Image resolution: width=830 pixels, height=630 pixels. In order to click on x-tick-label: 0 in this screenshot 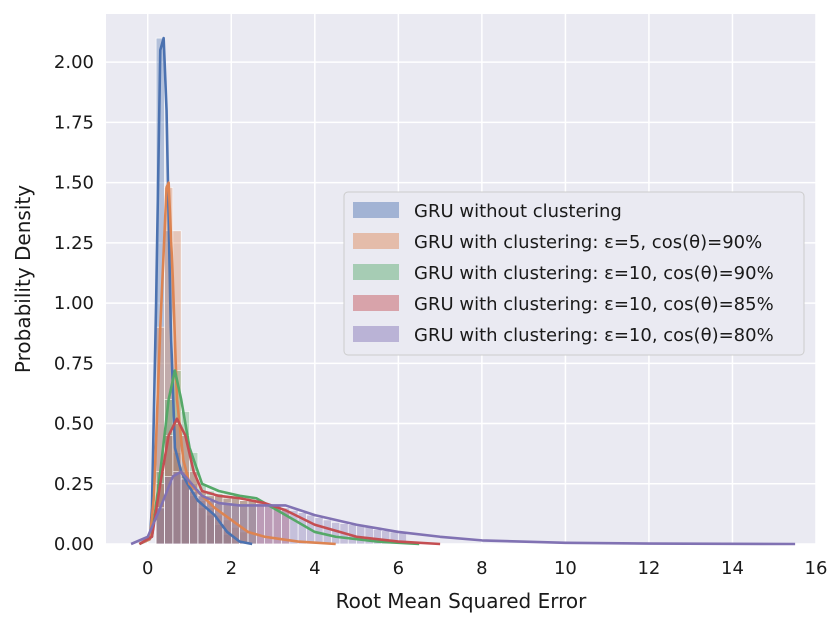, I will do `click(147, 568)`.